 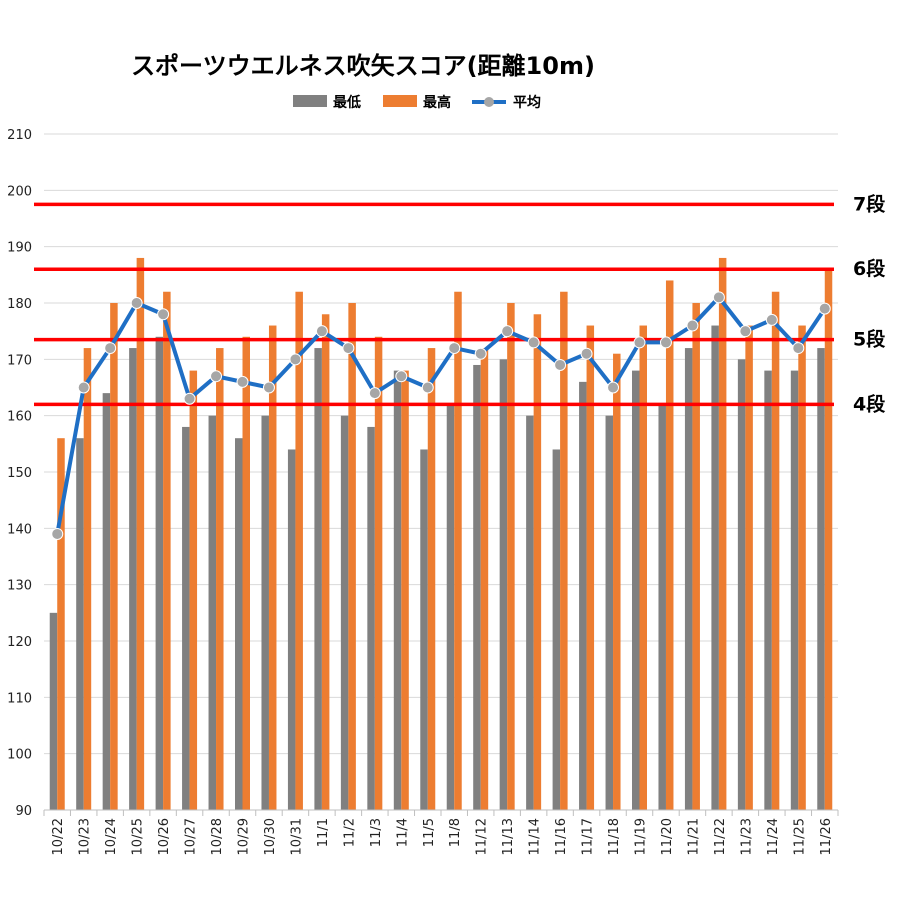 What do you see at coordinates (19, 248) in the screenshot?
I see `y-tick-label: 190` at bounding box center [19, 248].